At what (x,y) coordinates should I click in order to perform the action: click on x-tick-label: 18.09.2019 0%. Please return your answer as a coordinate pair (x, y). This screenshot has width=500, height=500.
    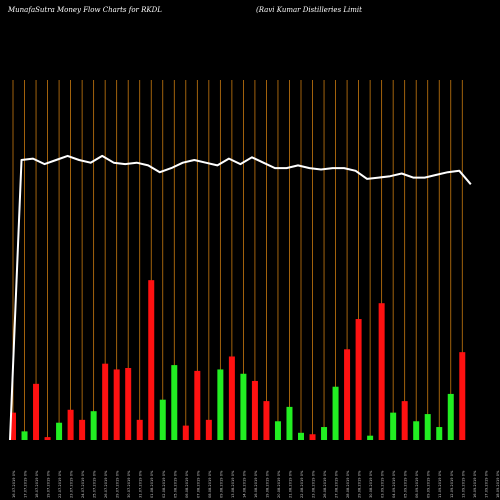
    Looking at the image, I should click on (498, 484).